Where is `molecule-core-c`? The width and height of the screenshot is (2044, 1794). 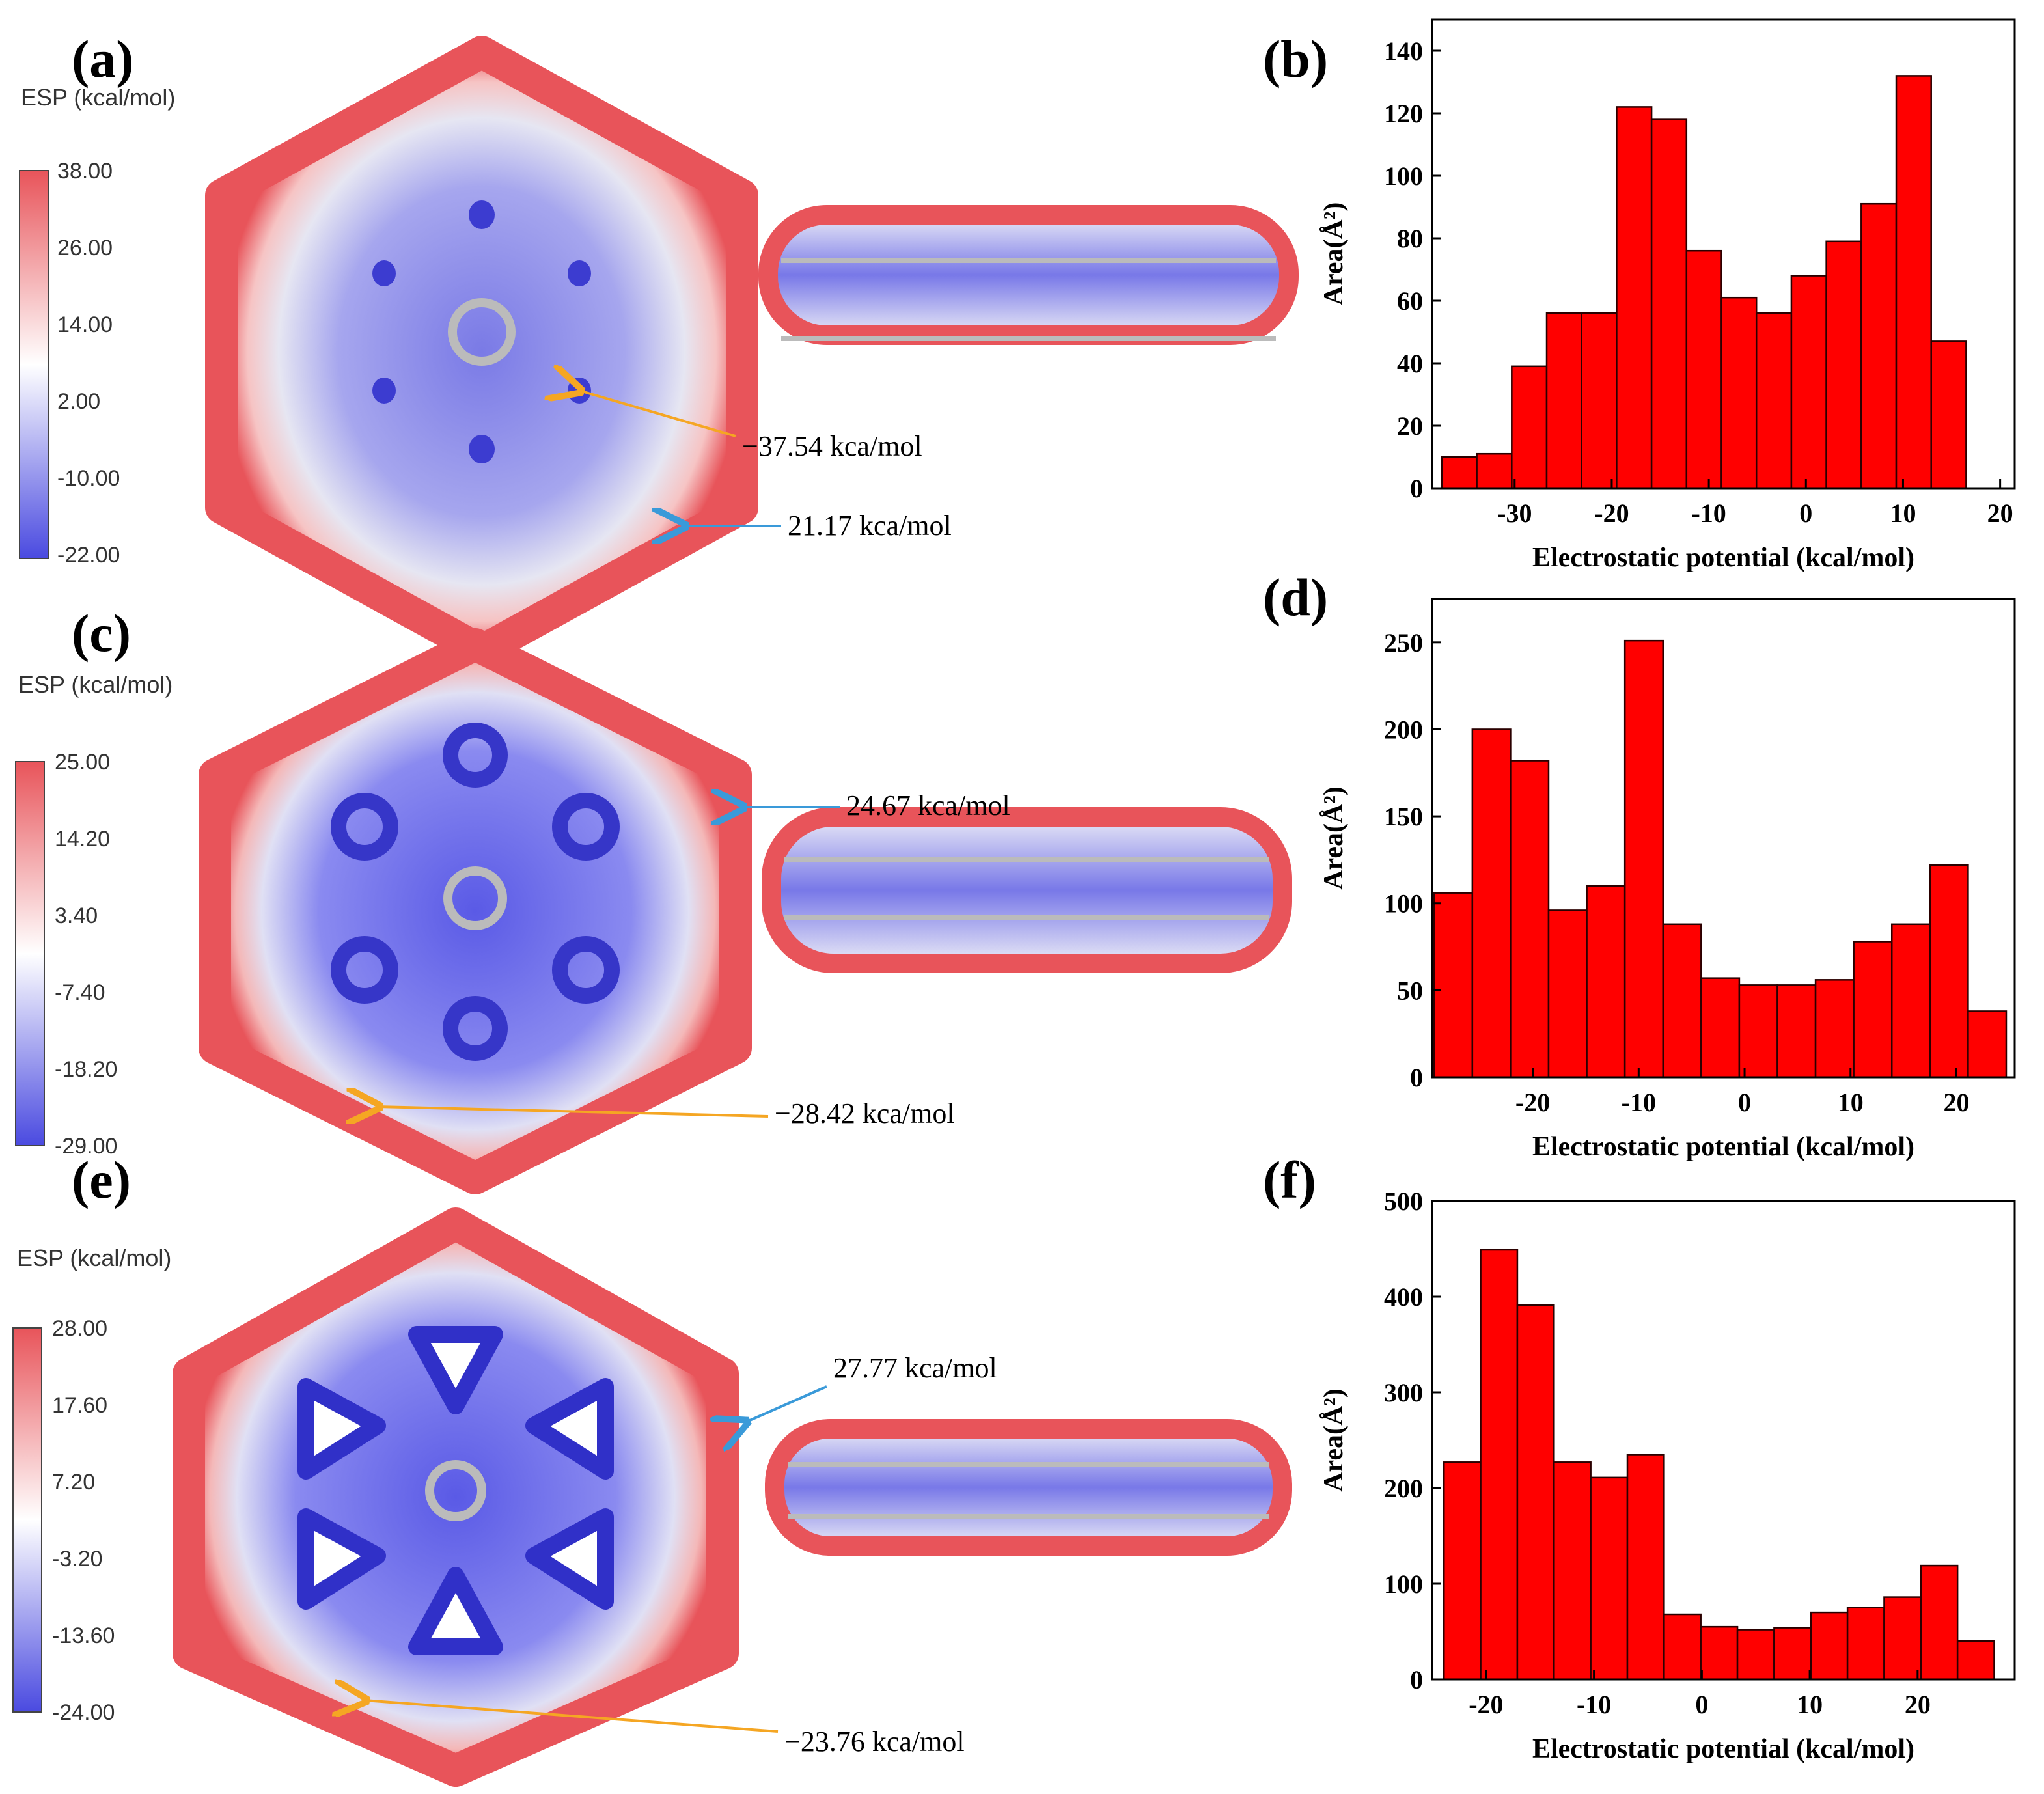
molecule-core-c is located at coordinates (475, 898).